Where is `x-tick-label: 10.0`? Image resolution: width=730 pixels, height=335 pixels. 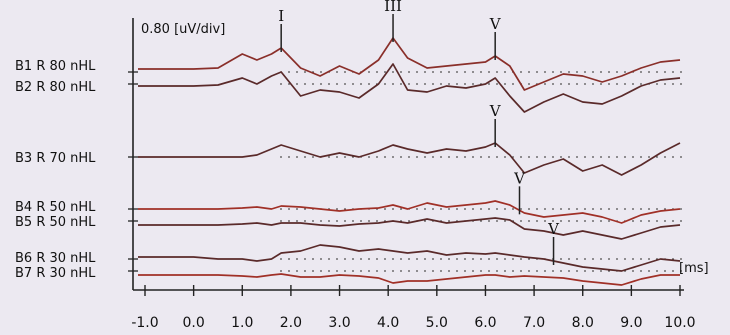 x-tick-label: 10.0 is located at coordinates (679, 323).